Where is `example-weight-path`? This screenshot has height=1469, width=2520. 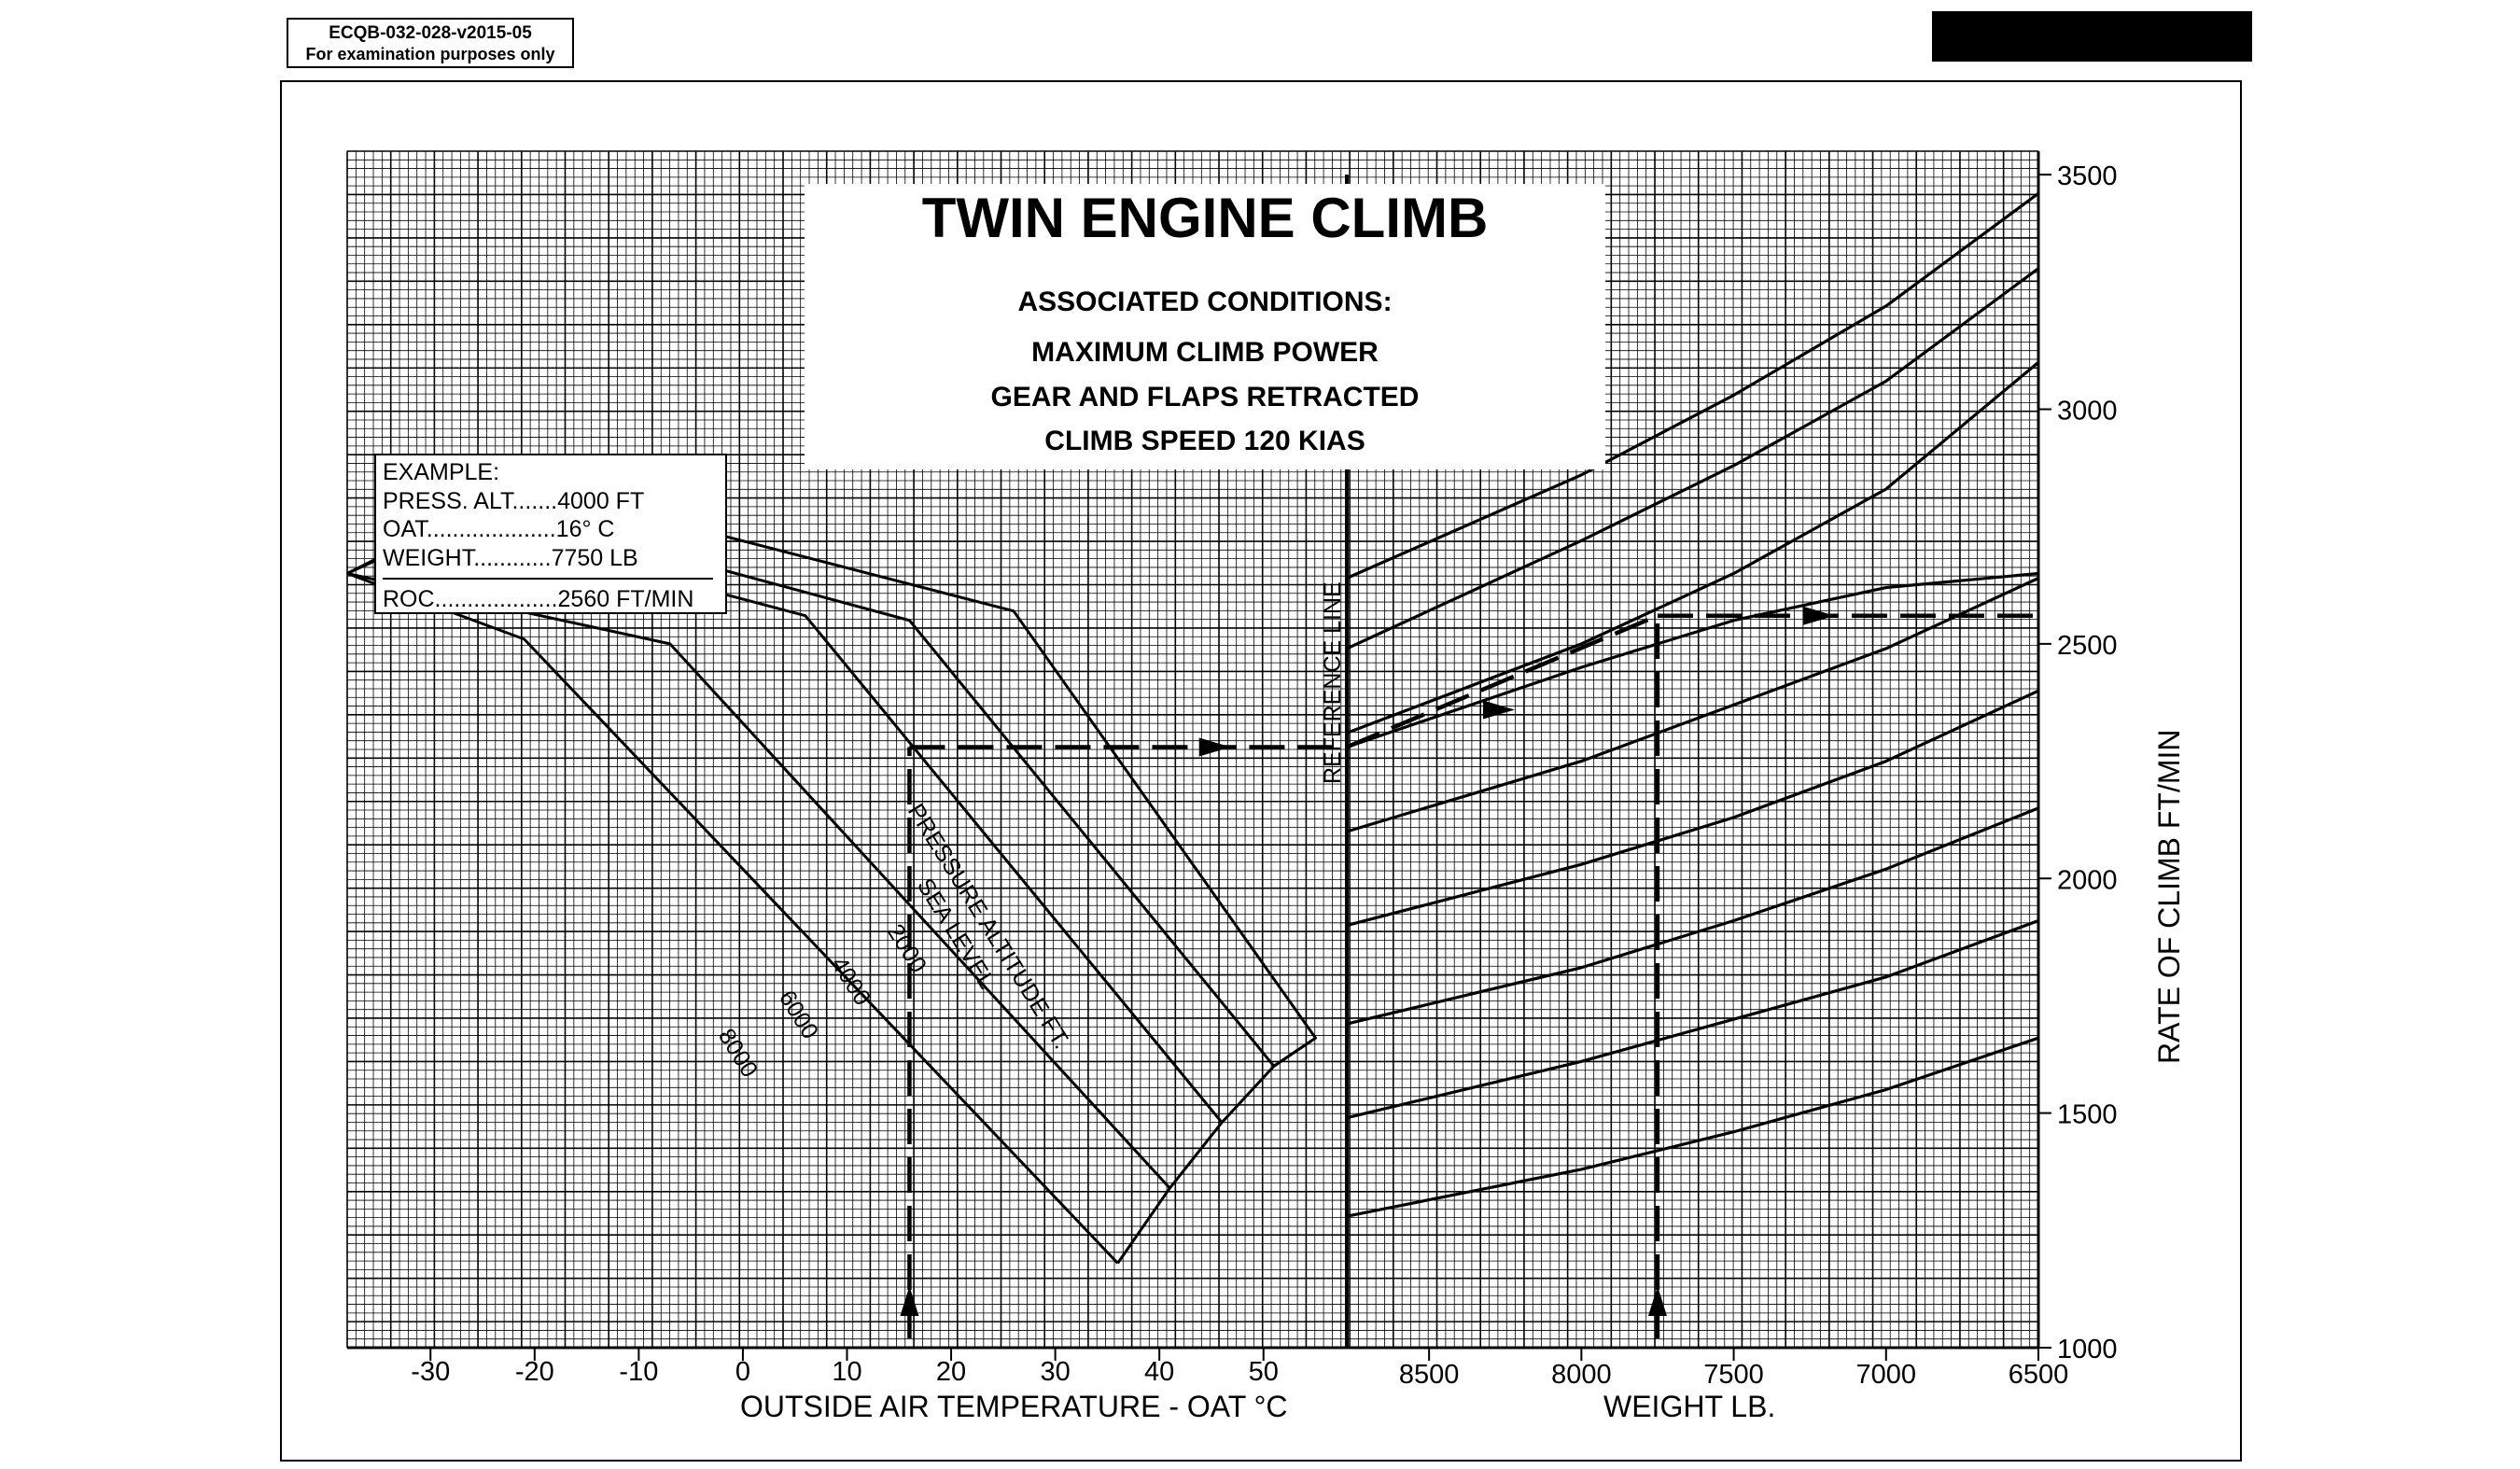
example-weight-path is located at coordinates (1502, 681).